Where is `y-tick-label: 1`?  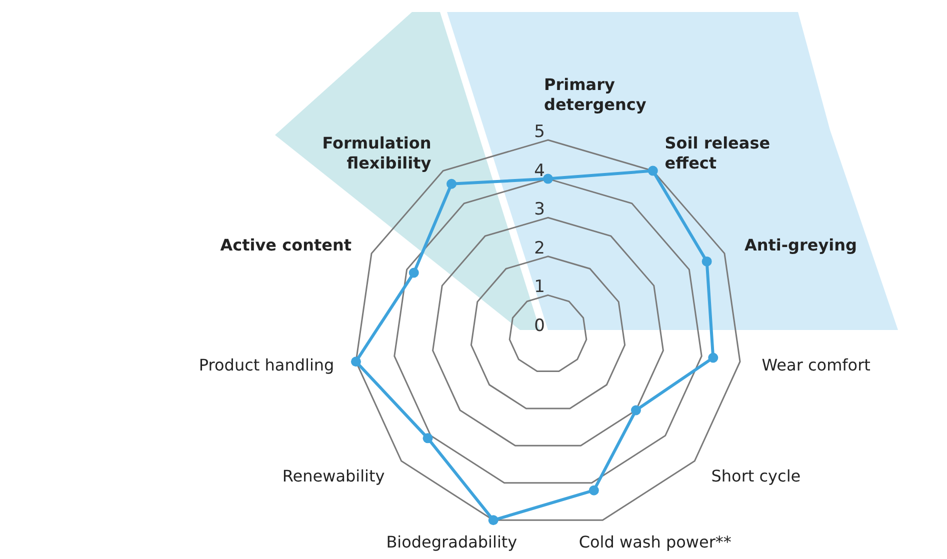
y-tick-label: 1 is located at coordinates (539, 287).